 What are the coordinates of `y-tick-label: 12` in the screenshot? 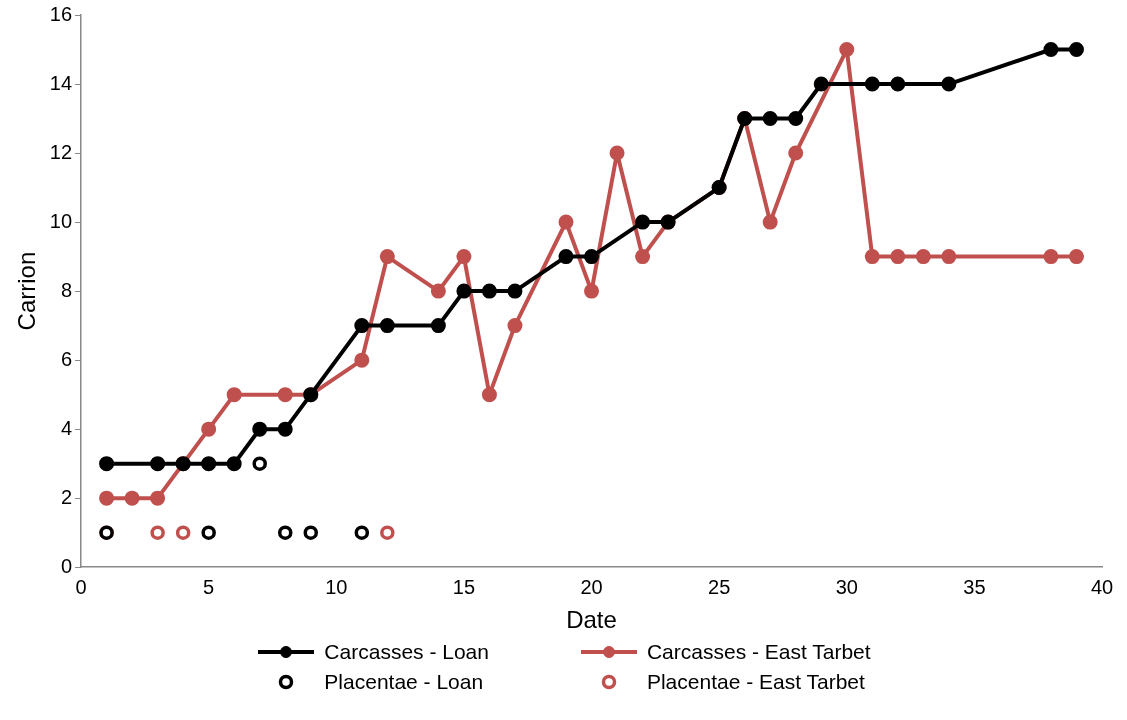 It's located at (61, 151).